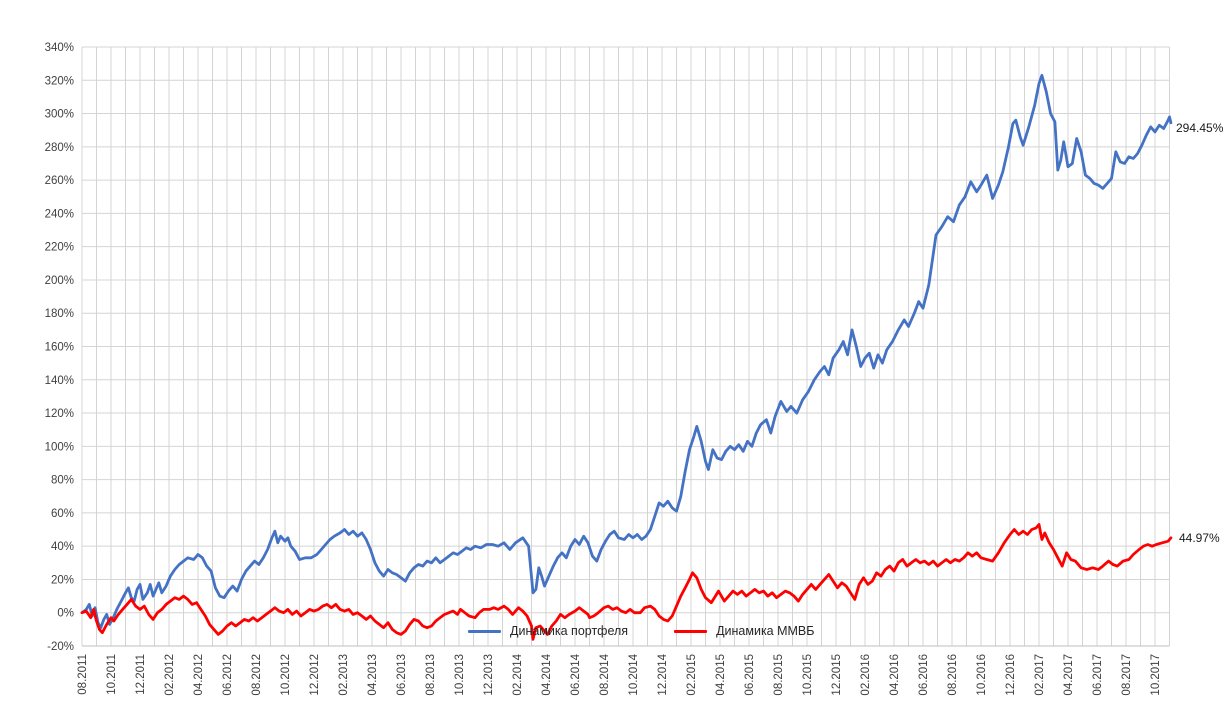 The height and width of the screenshot is (725, 1229). I want to click on y-tick-label: -20%, so click(60, 647).